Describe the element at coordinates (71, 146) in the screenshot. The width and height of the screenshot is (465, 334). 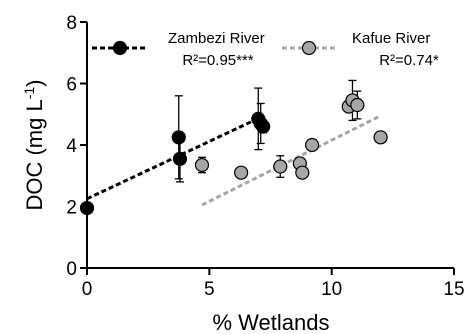
I see `y-tick-label: 4` at that location.